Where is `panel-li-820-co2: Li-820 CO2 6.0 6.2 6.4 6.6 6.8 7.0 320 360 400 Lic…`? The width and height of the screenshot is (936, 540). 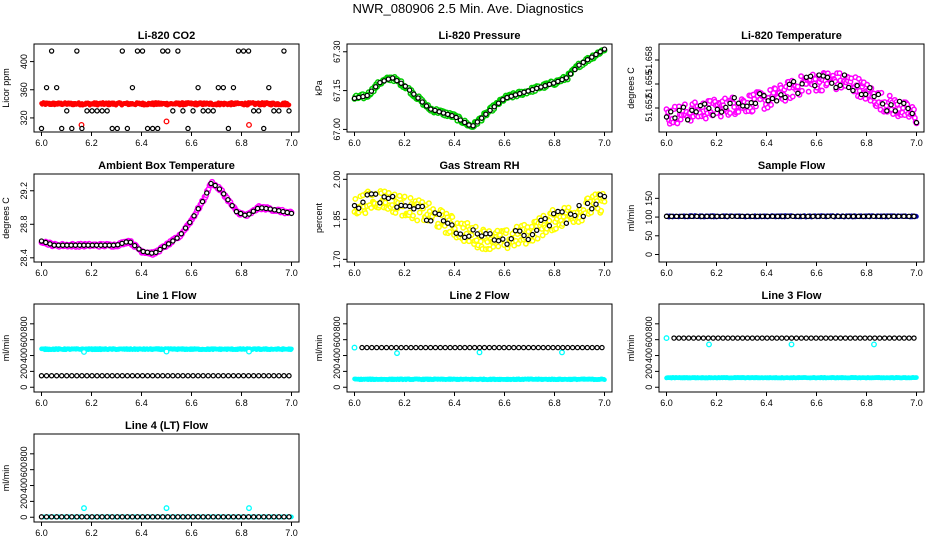 panel-li-820-co2: Li-820 CO2 6.0 6.2 6.4 6.6 6.8 7.0 320 360 400 Lic… is located at coordinates (150, 89).